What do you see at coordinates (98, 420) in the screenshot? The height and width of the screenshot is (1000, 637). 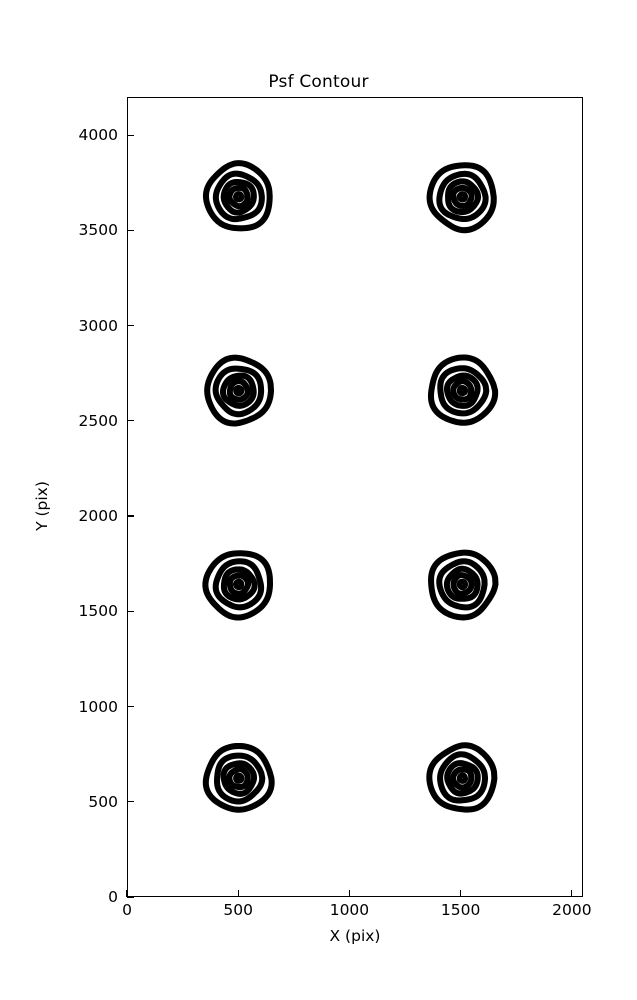 I see `y-axis-tick-label: 2500` at bounding box center [98, 420].